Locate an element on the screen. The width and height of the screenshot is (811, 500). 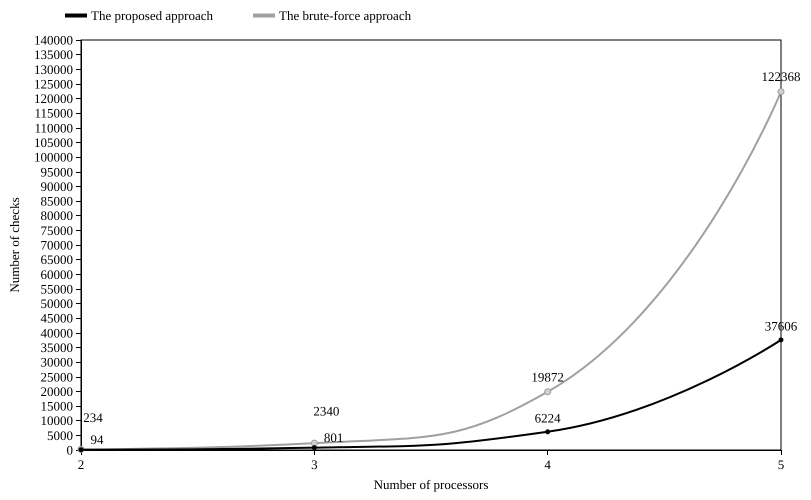
data-label: 2340 is located at coordinates (326, 411).